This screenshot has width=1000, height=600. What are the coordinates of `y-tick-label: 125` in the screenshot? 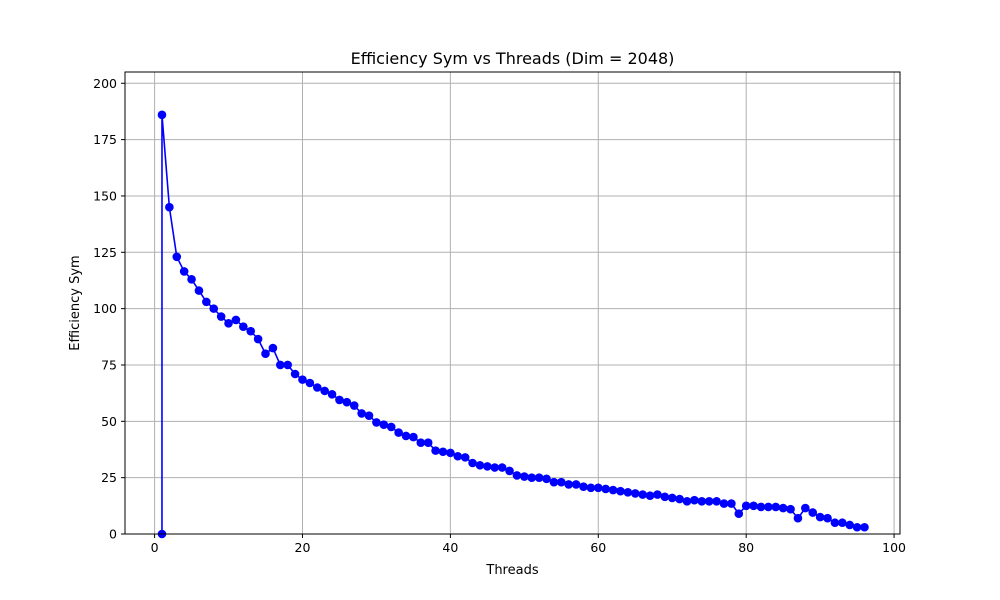 It's located at (105, 252).